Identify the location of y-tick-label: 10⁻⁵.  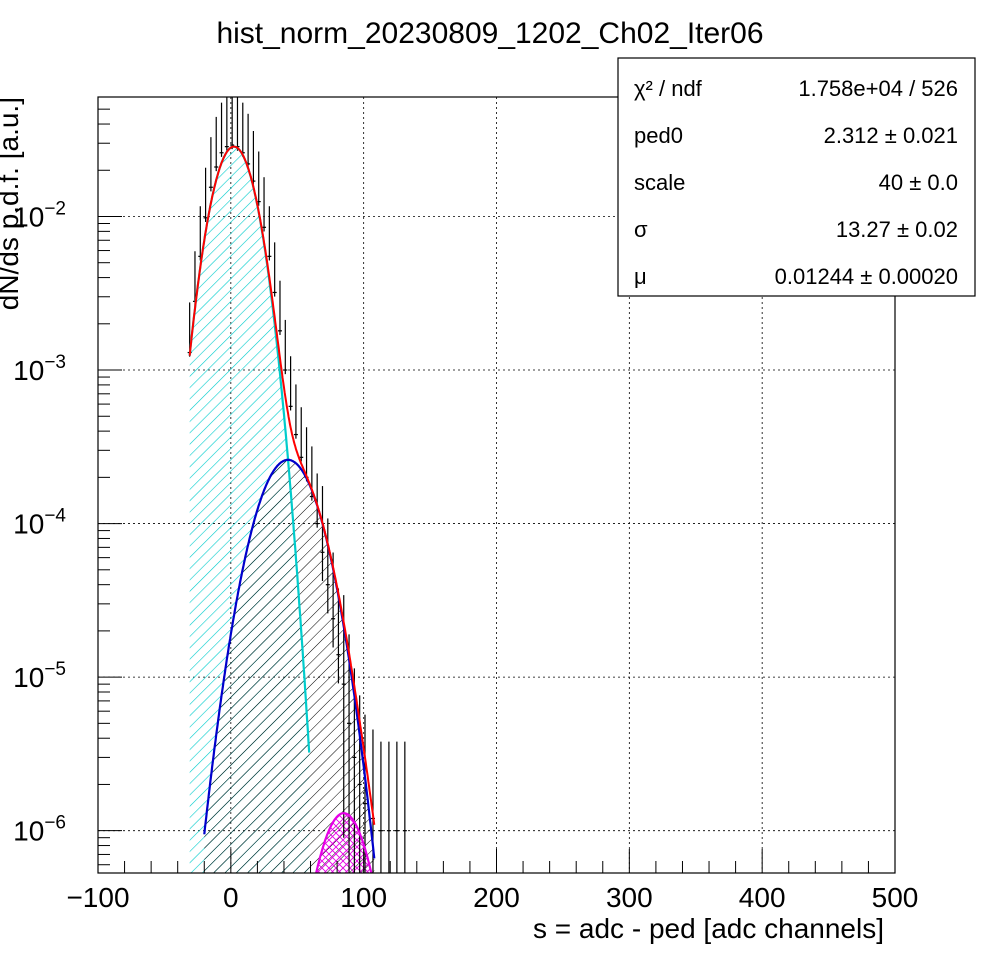
(39, 676).